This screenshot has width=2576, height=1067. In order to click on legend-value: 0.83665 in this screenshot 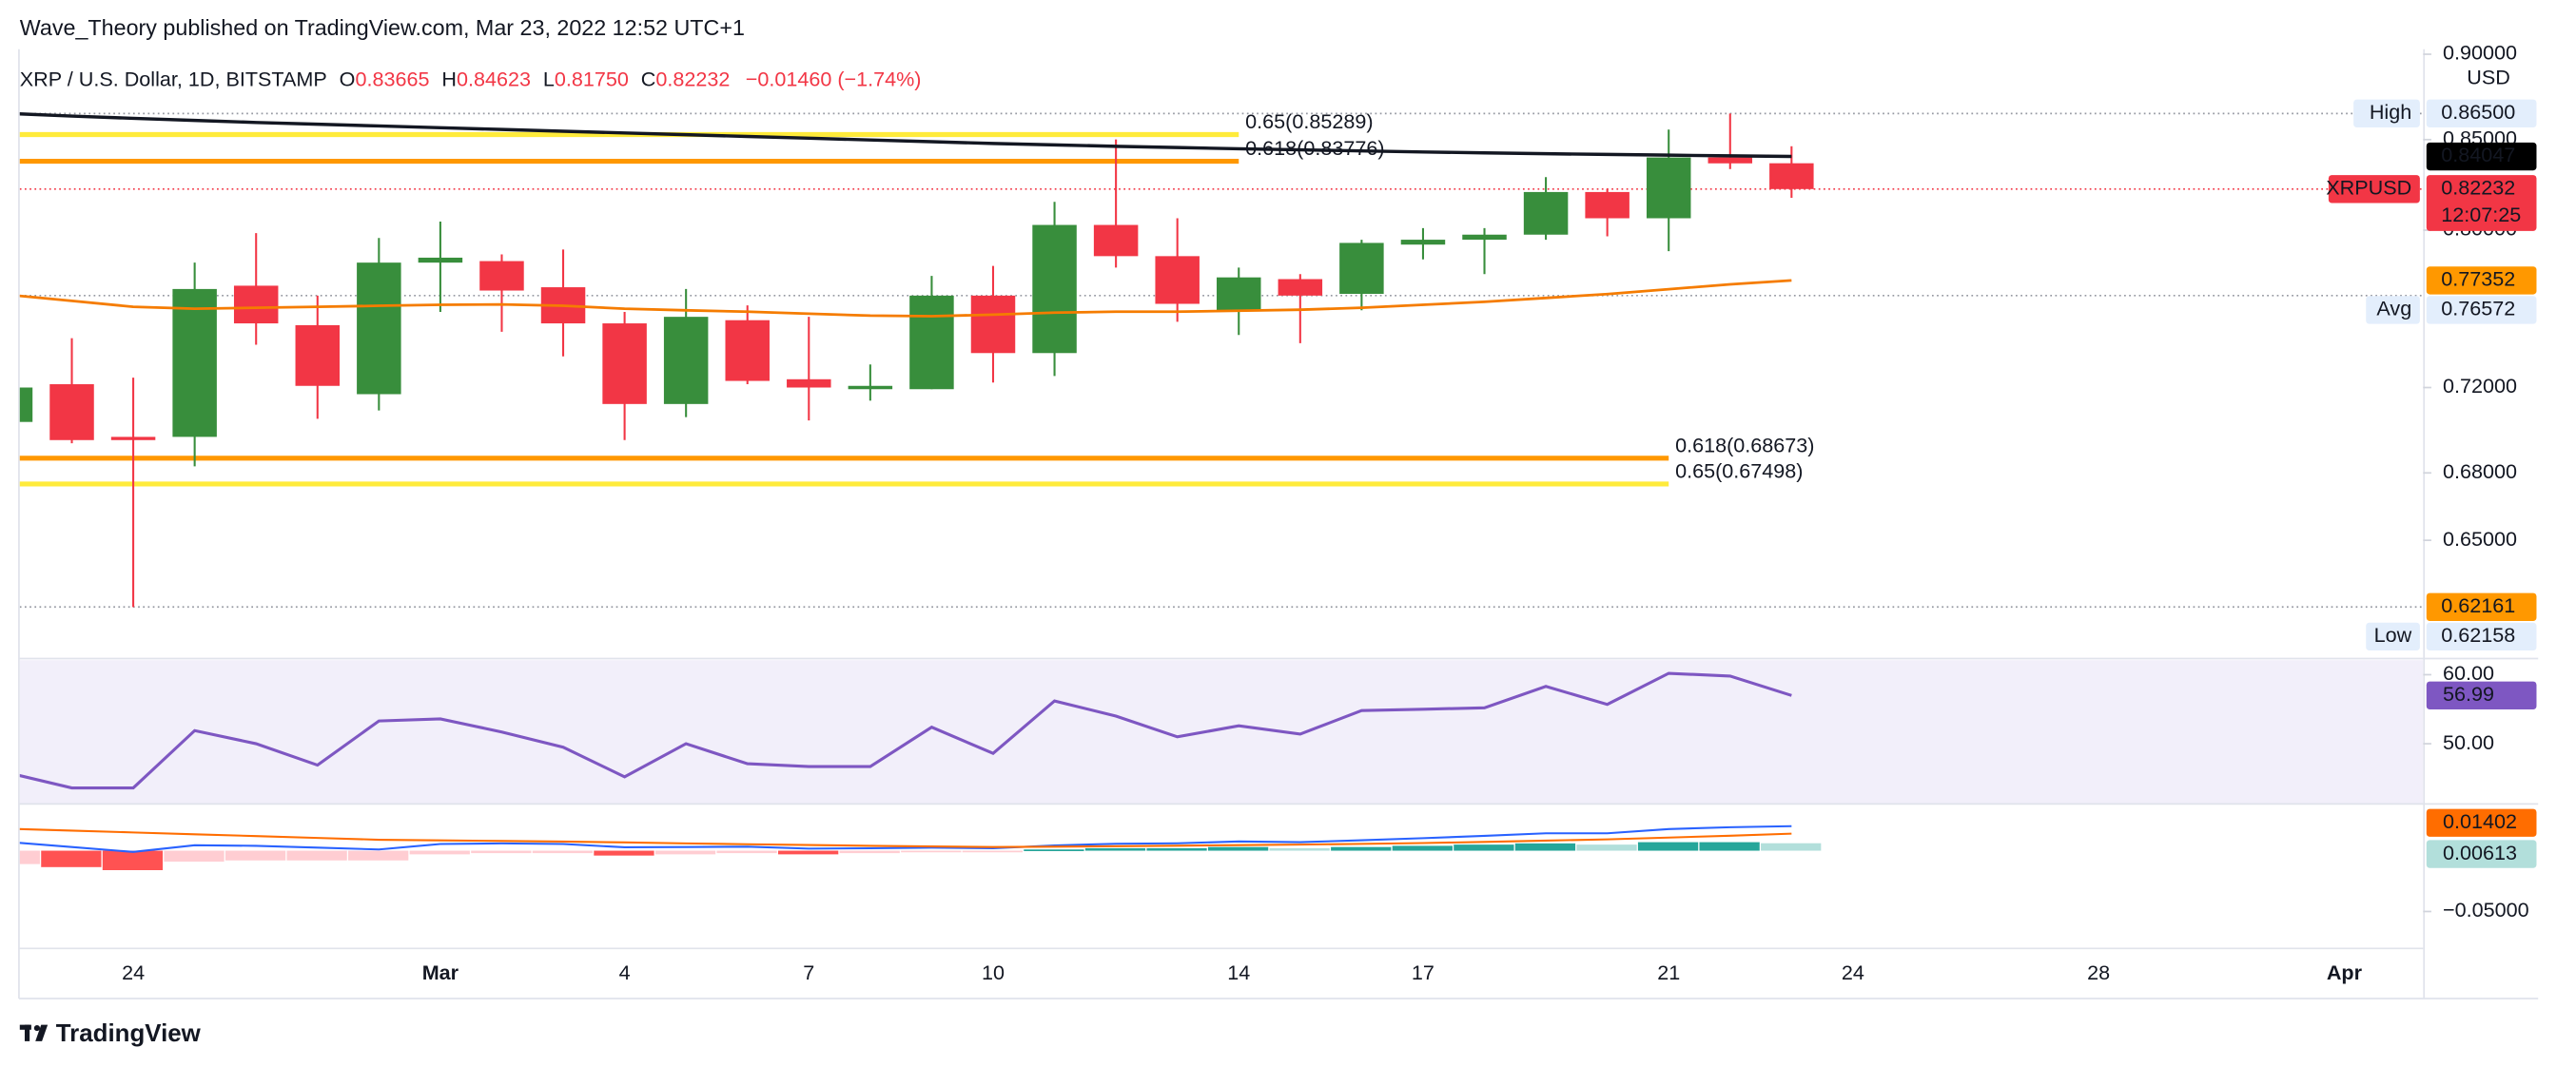, I will do `click(392, 78)`.